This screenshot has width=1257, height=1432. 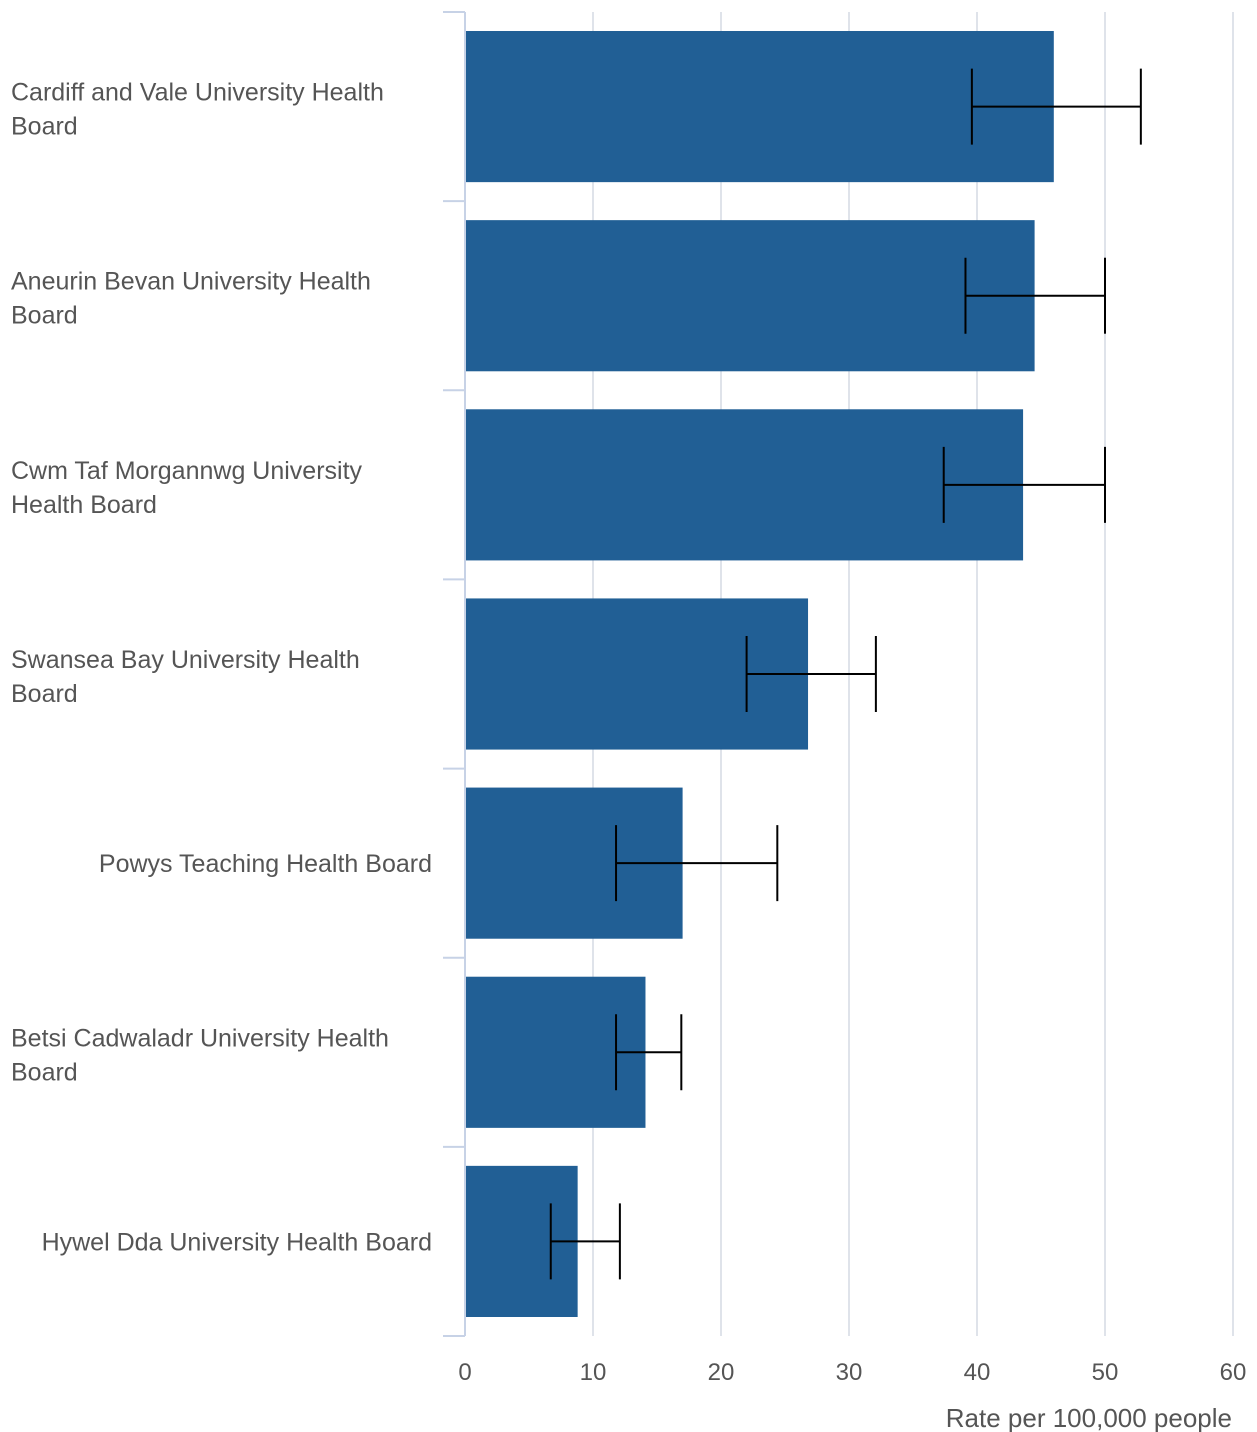 I want to click on x-tick-labels: 0 10 20 30 40 50 60, so click(x=852, y=1372).